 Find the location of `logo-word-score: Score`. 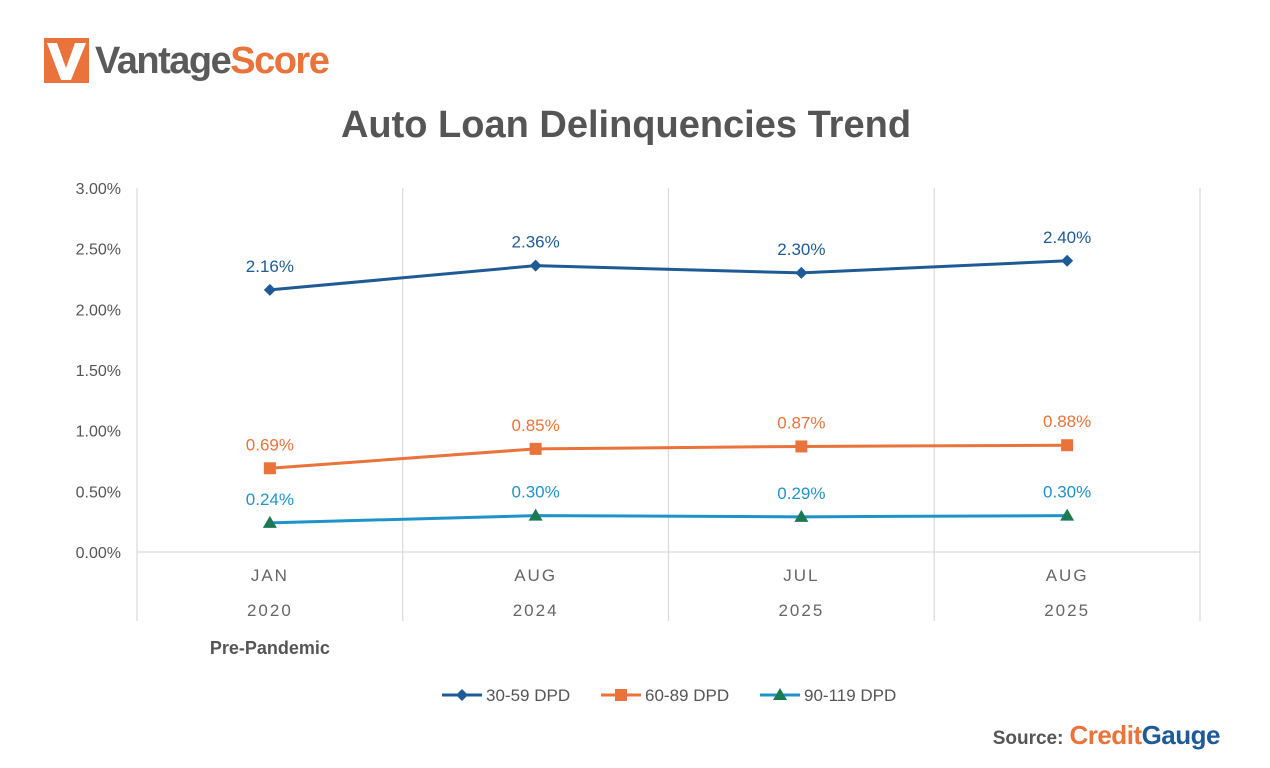

logo-word-score: Score is located at coordinates (280, 60).